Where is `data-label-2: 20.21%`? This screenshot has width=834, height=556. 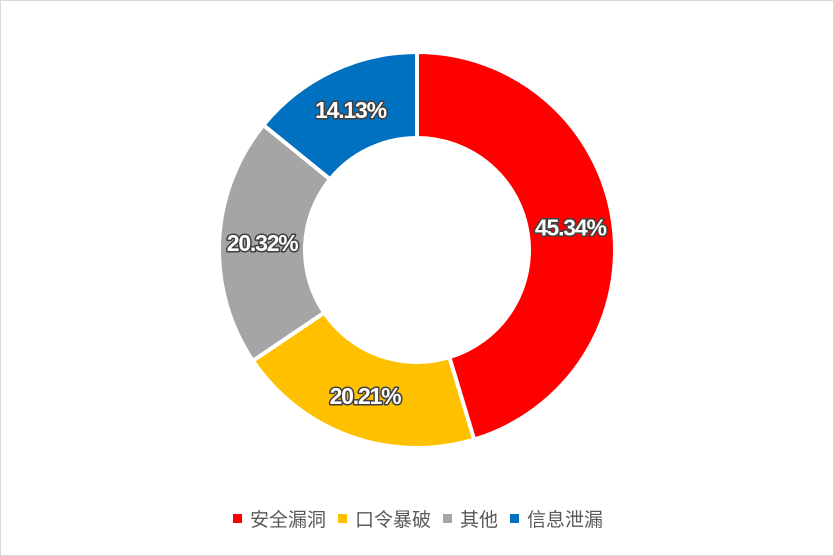 data-label-2: 20.21% is located at coordinates (366, 396).